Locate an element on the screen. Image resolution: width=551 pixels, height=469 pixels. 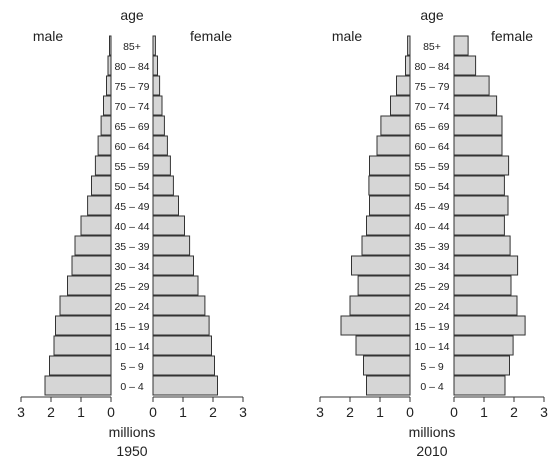
age-group-label: 15 – 19 is located at coordinates (131, 327).